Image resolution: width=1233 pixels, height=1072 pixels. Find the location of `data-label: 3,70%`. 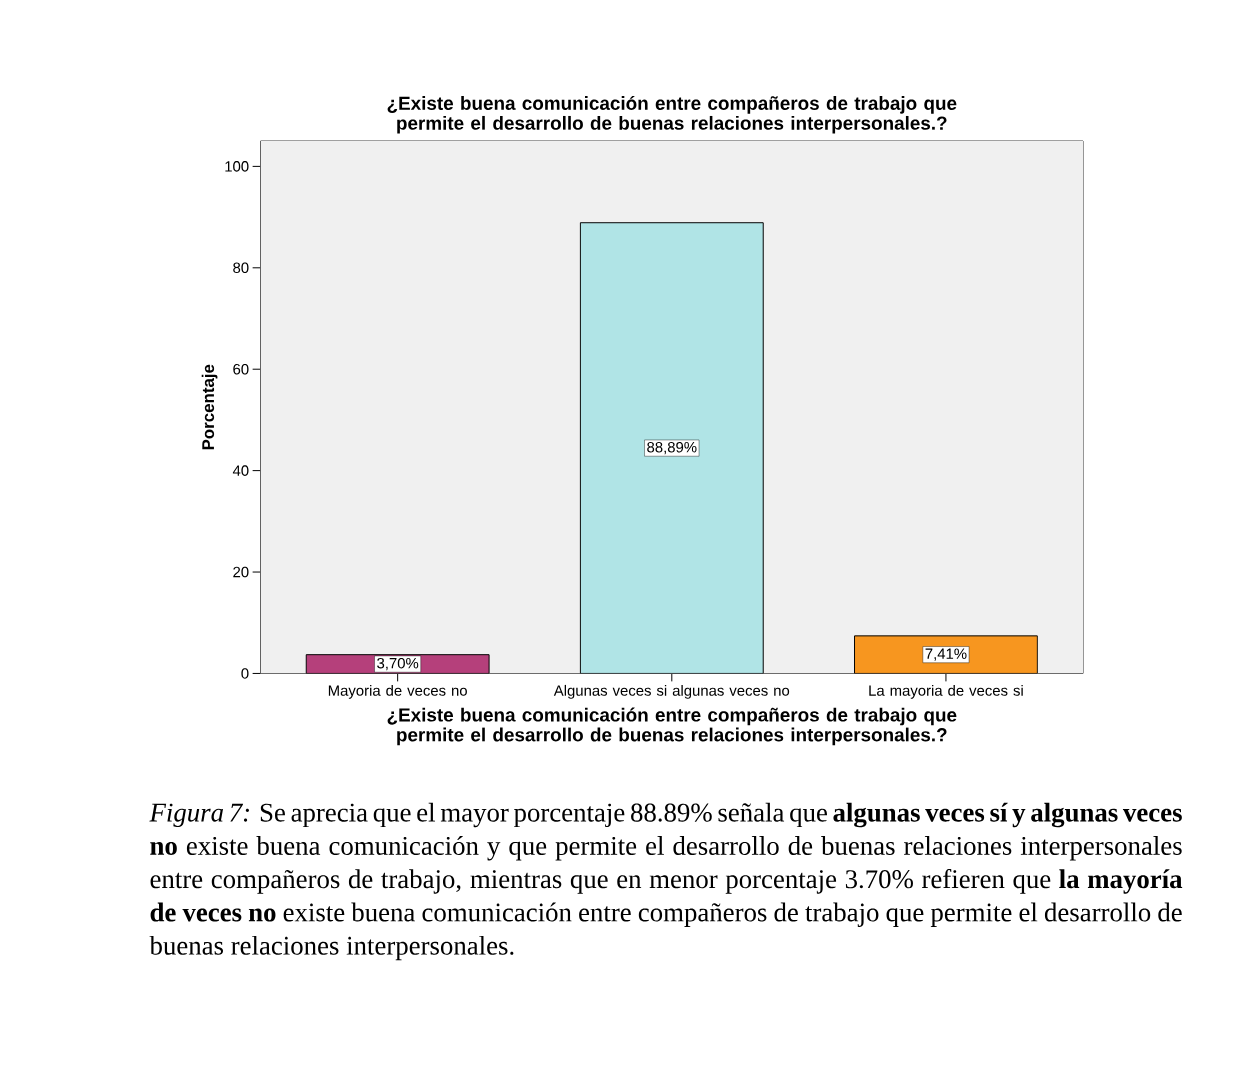

data-label: 3,70% is located at coordinates (398, 664).